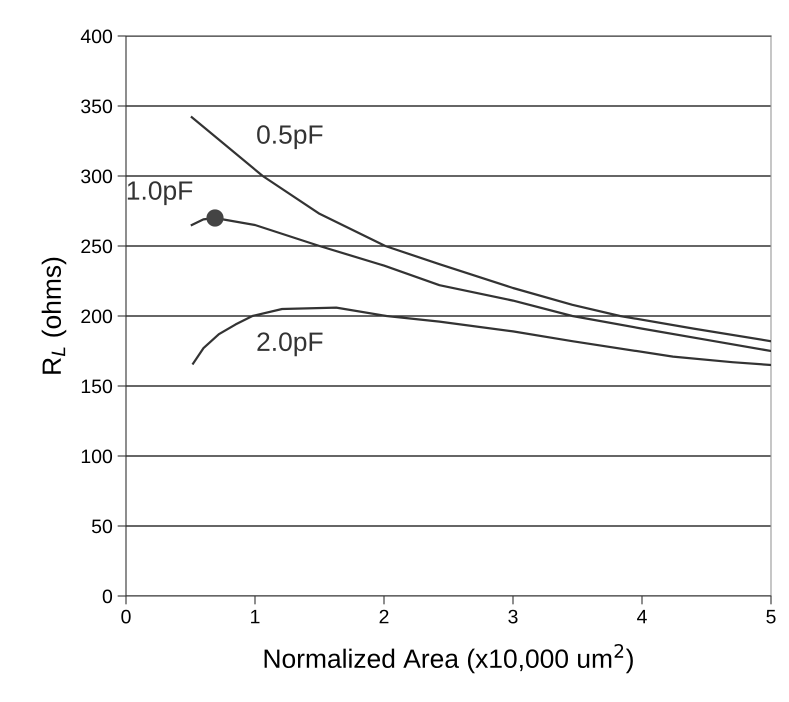 The height and width of the screenshot is (702, 789). Describe the element at coordinates (96, 176) in the screenshot. I see `y-tick-label: 300` at that location.